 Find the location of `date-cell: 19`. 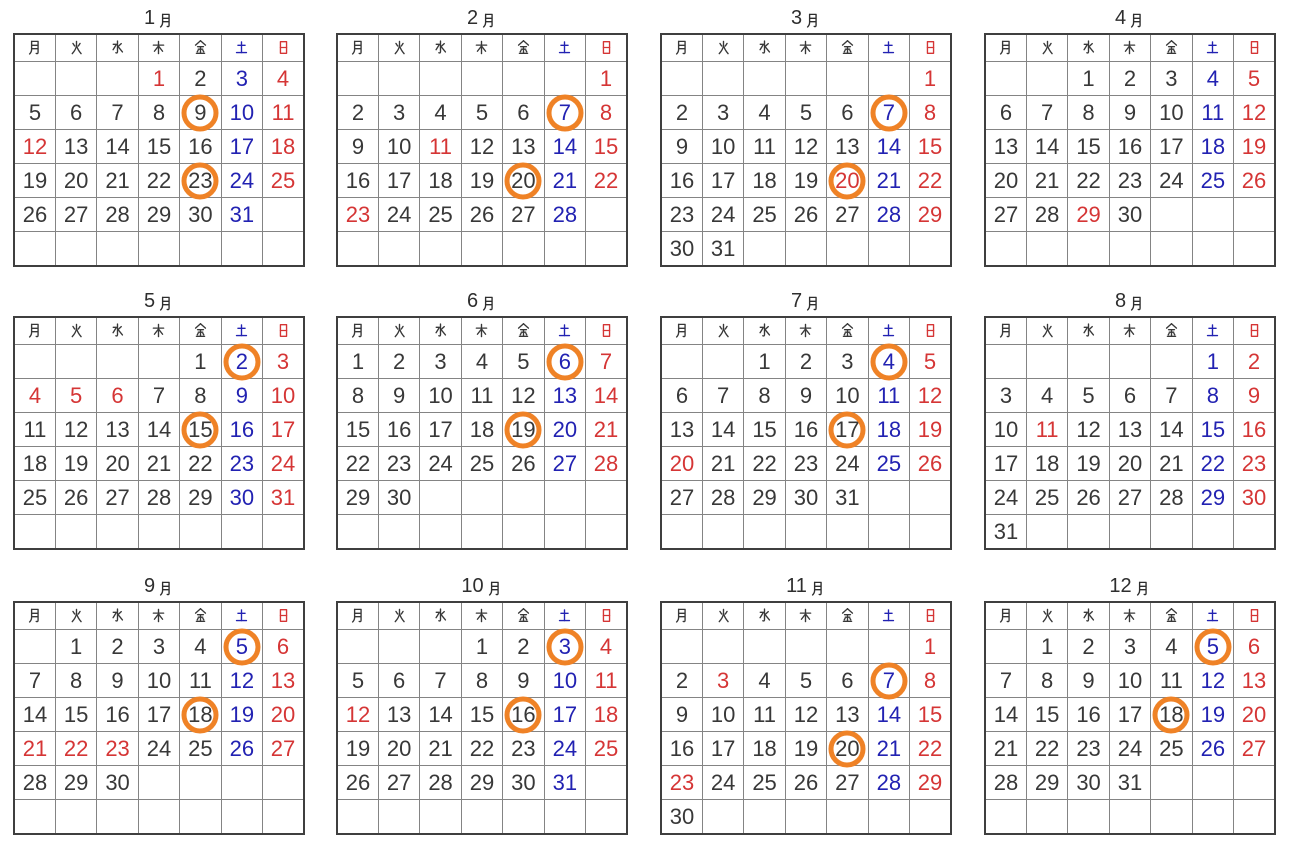

date-cell: 19 is located at coordinates (482, 180).